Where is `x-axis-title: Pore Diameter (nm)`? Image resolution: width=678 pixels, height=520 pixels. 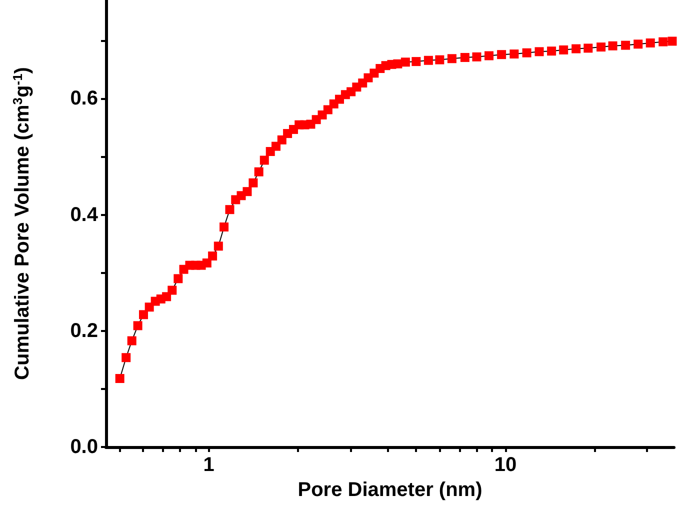
x-axis-title: Pore Diameter (nm) is located at coordinates (390, 489).